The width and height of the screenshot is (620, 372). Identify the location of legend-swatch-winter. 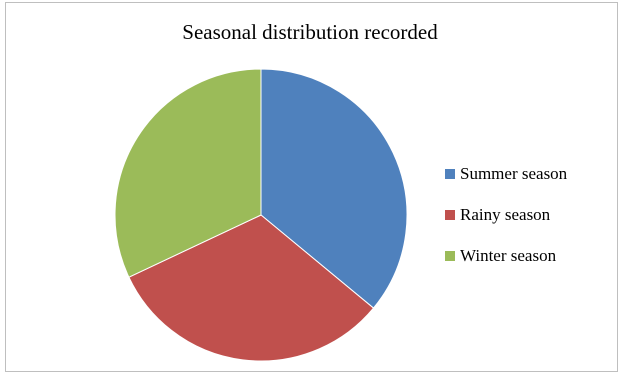
(450, 255).